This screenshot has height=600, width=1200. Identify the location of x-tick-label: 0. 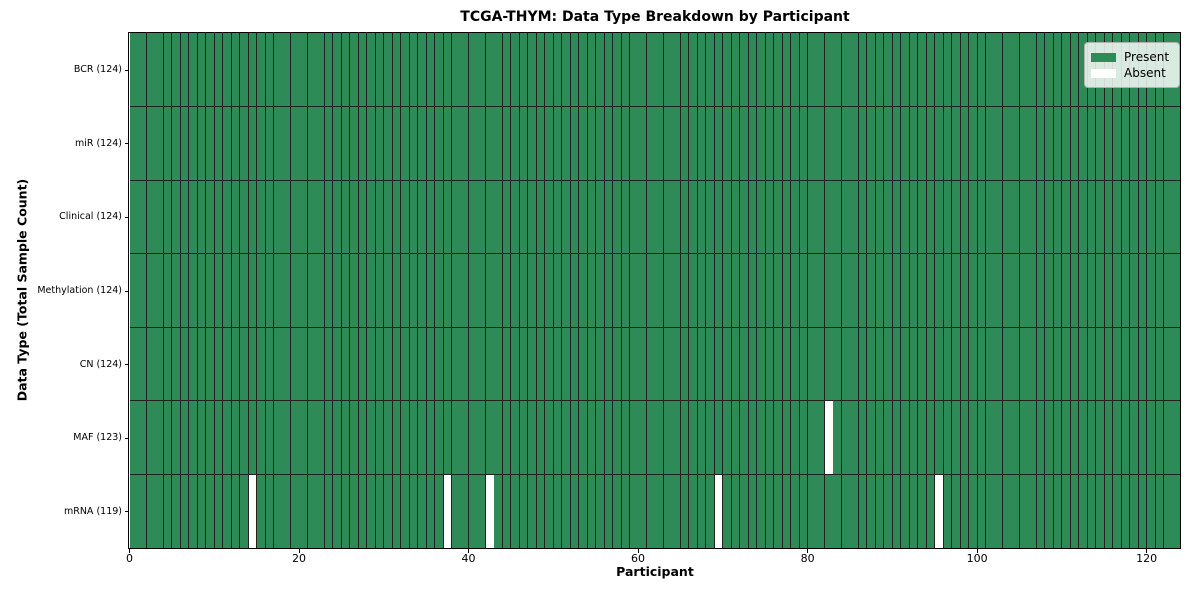
(129, 558).